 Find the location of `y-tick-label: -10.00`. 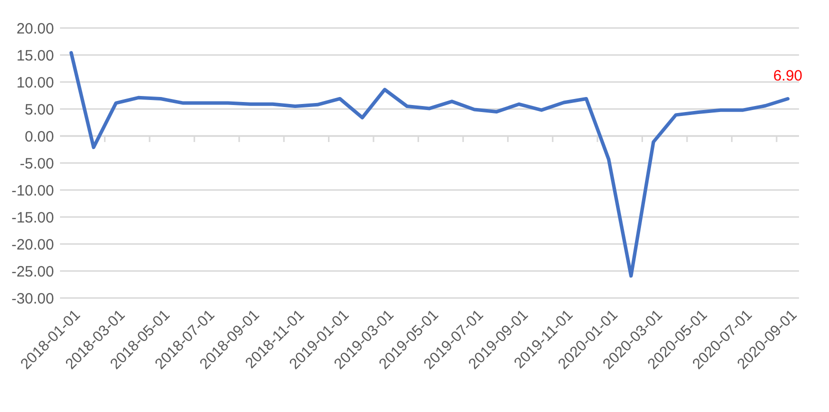

y-tick-label: -10.00 is located at coordinates (32, 191).